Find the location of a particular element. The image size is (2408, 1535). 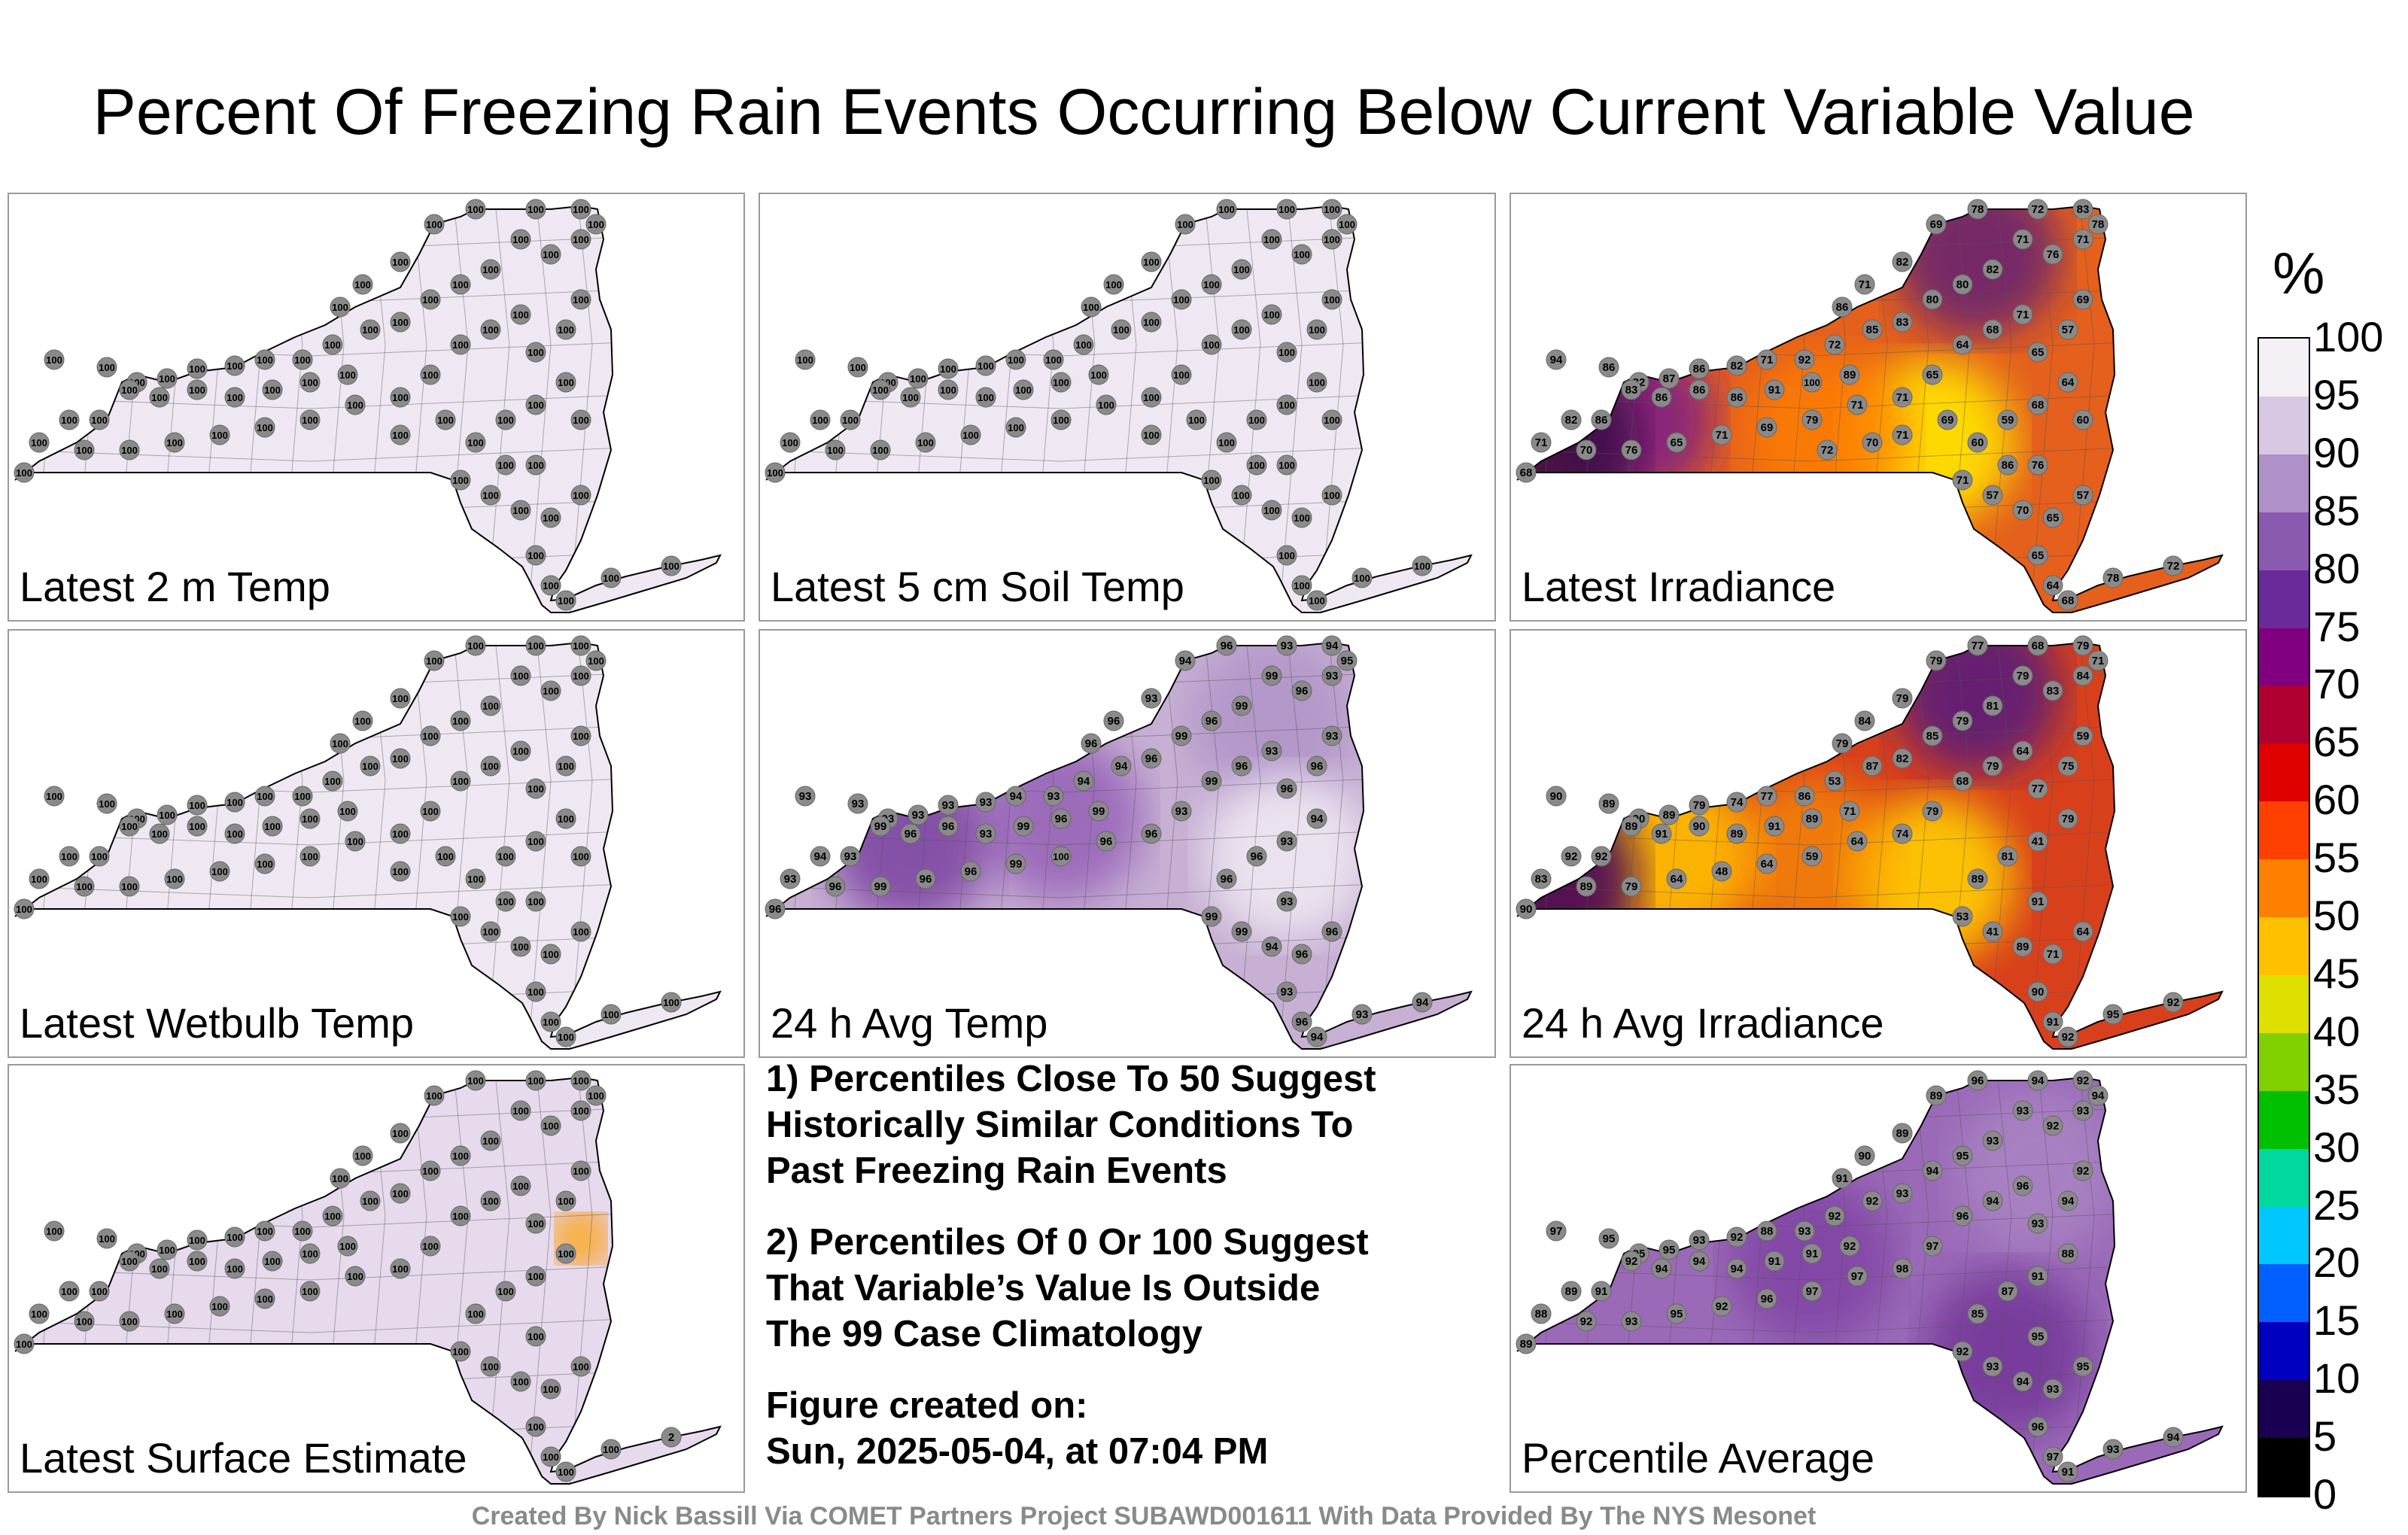

station-marker: 87 is located at coordinates (2007, 1291).